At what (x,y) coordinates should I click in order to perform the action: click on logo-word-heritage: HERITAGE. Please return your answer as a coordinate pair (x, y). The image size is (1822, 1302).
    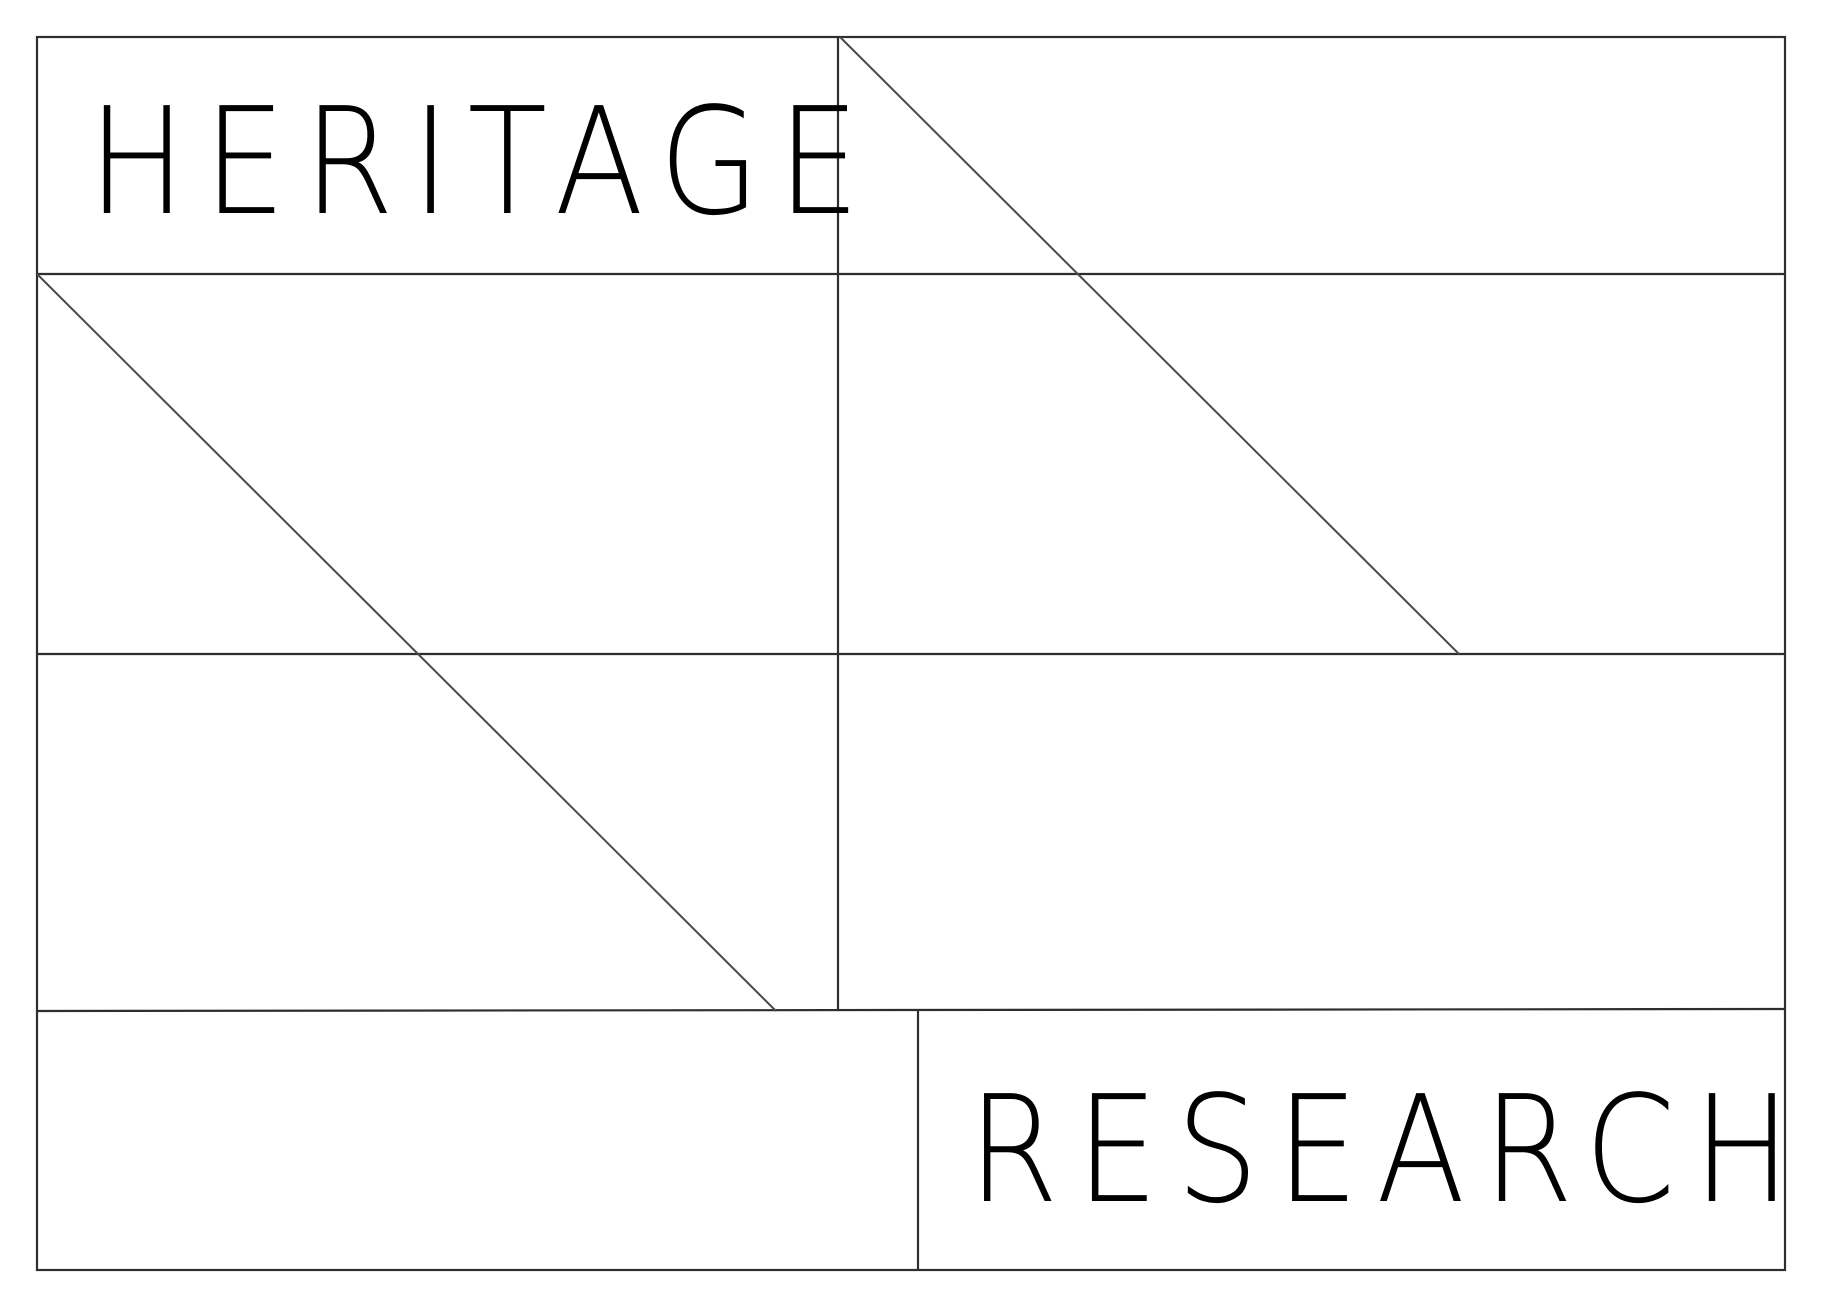
    Looking at the image, I should click on (483, 162).